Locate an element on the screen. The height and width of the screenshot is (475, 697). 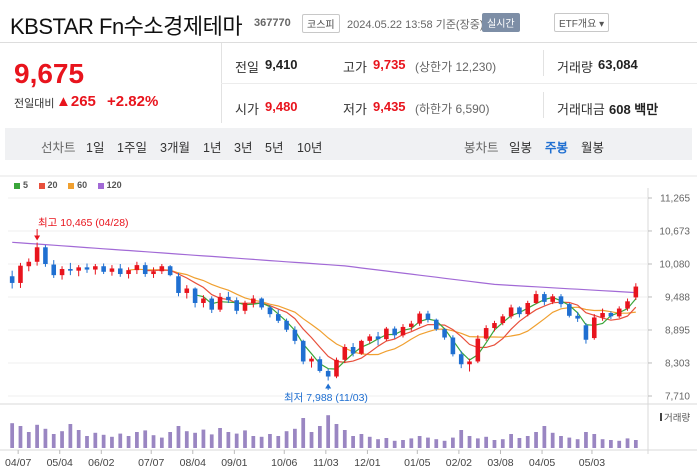
period-1y: 1년 is located at coordinates (212, 148).